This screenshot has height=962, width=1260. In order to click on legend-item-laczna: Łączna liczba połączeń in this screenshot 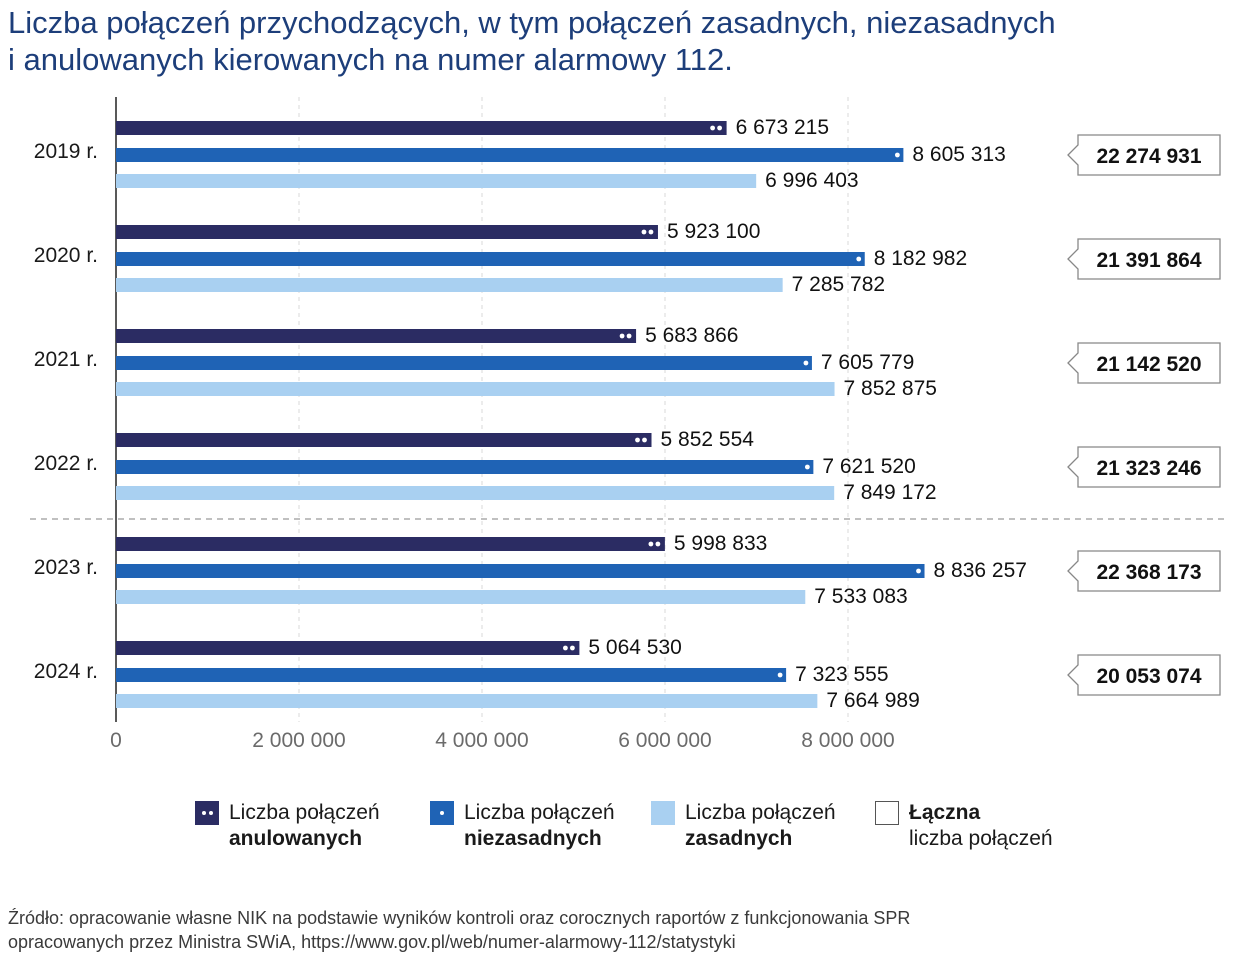, I will do `click(964, 826)`.